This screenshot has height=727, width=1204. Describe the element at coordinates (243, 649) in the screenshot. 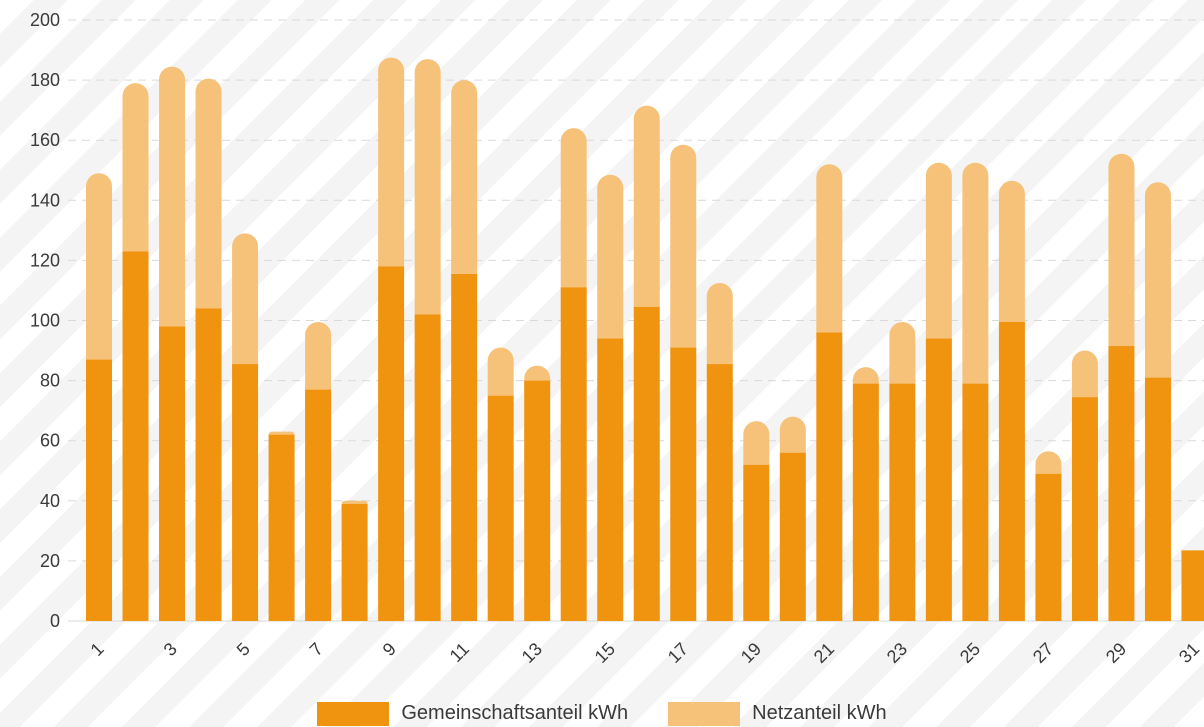

I see `x-tick-label: 5` at that location.